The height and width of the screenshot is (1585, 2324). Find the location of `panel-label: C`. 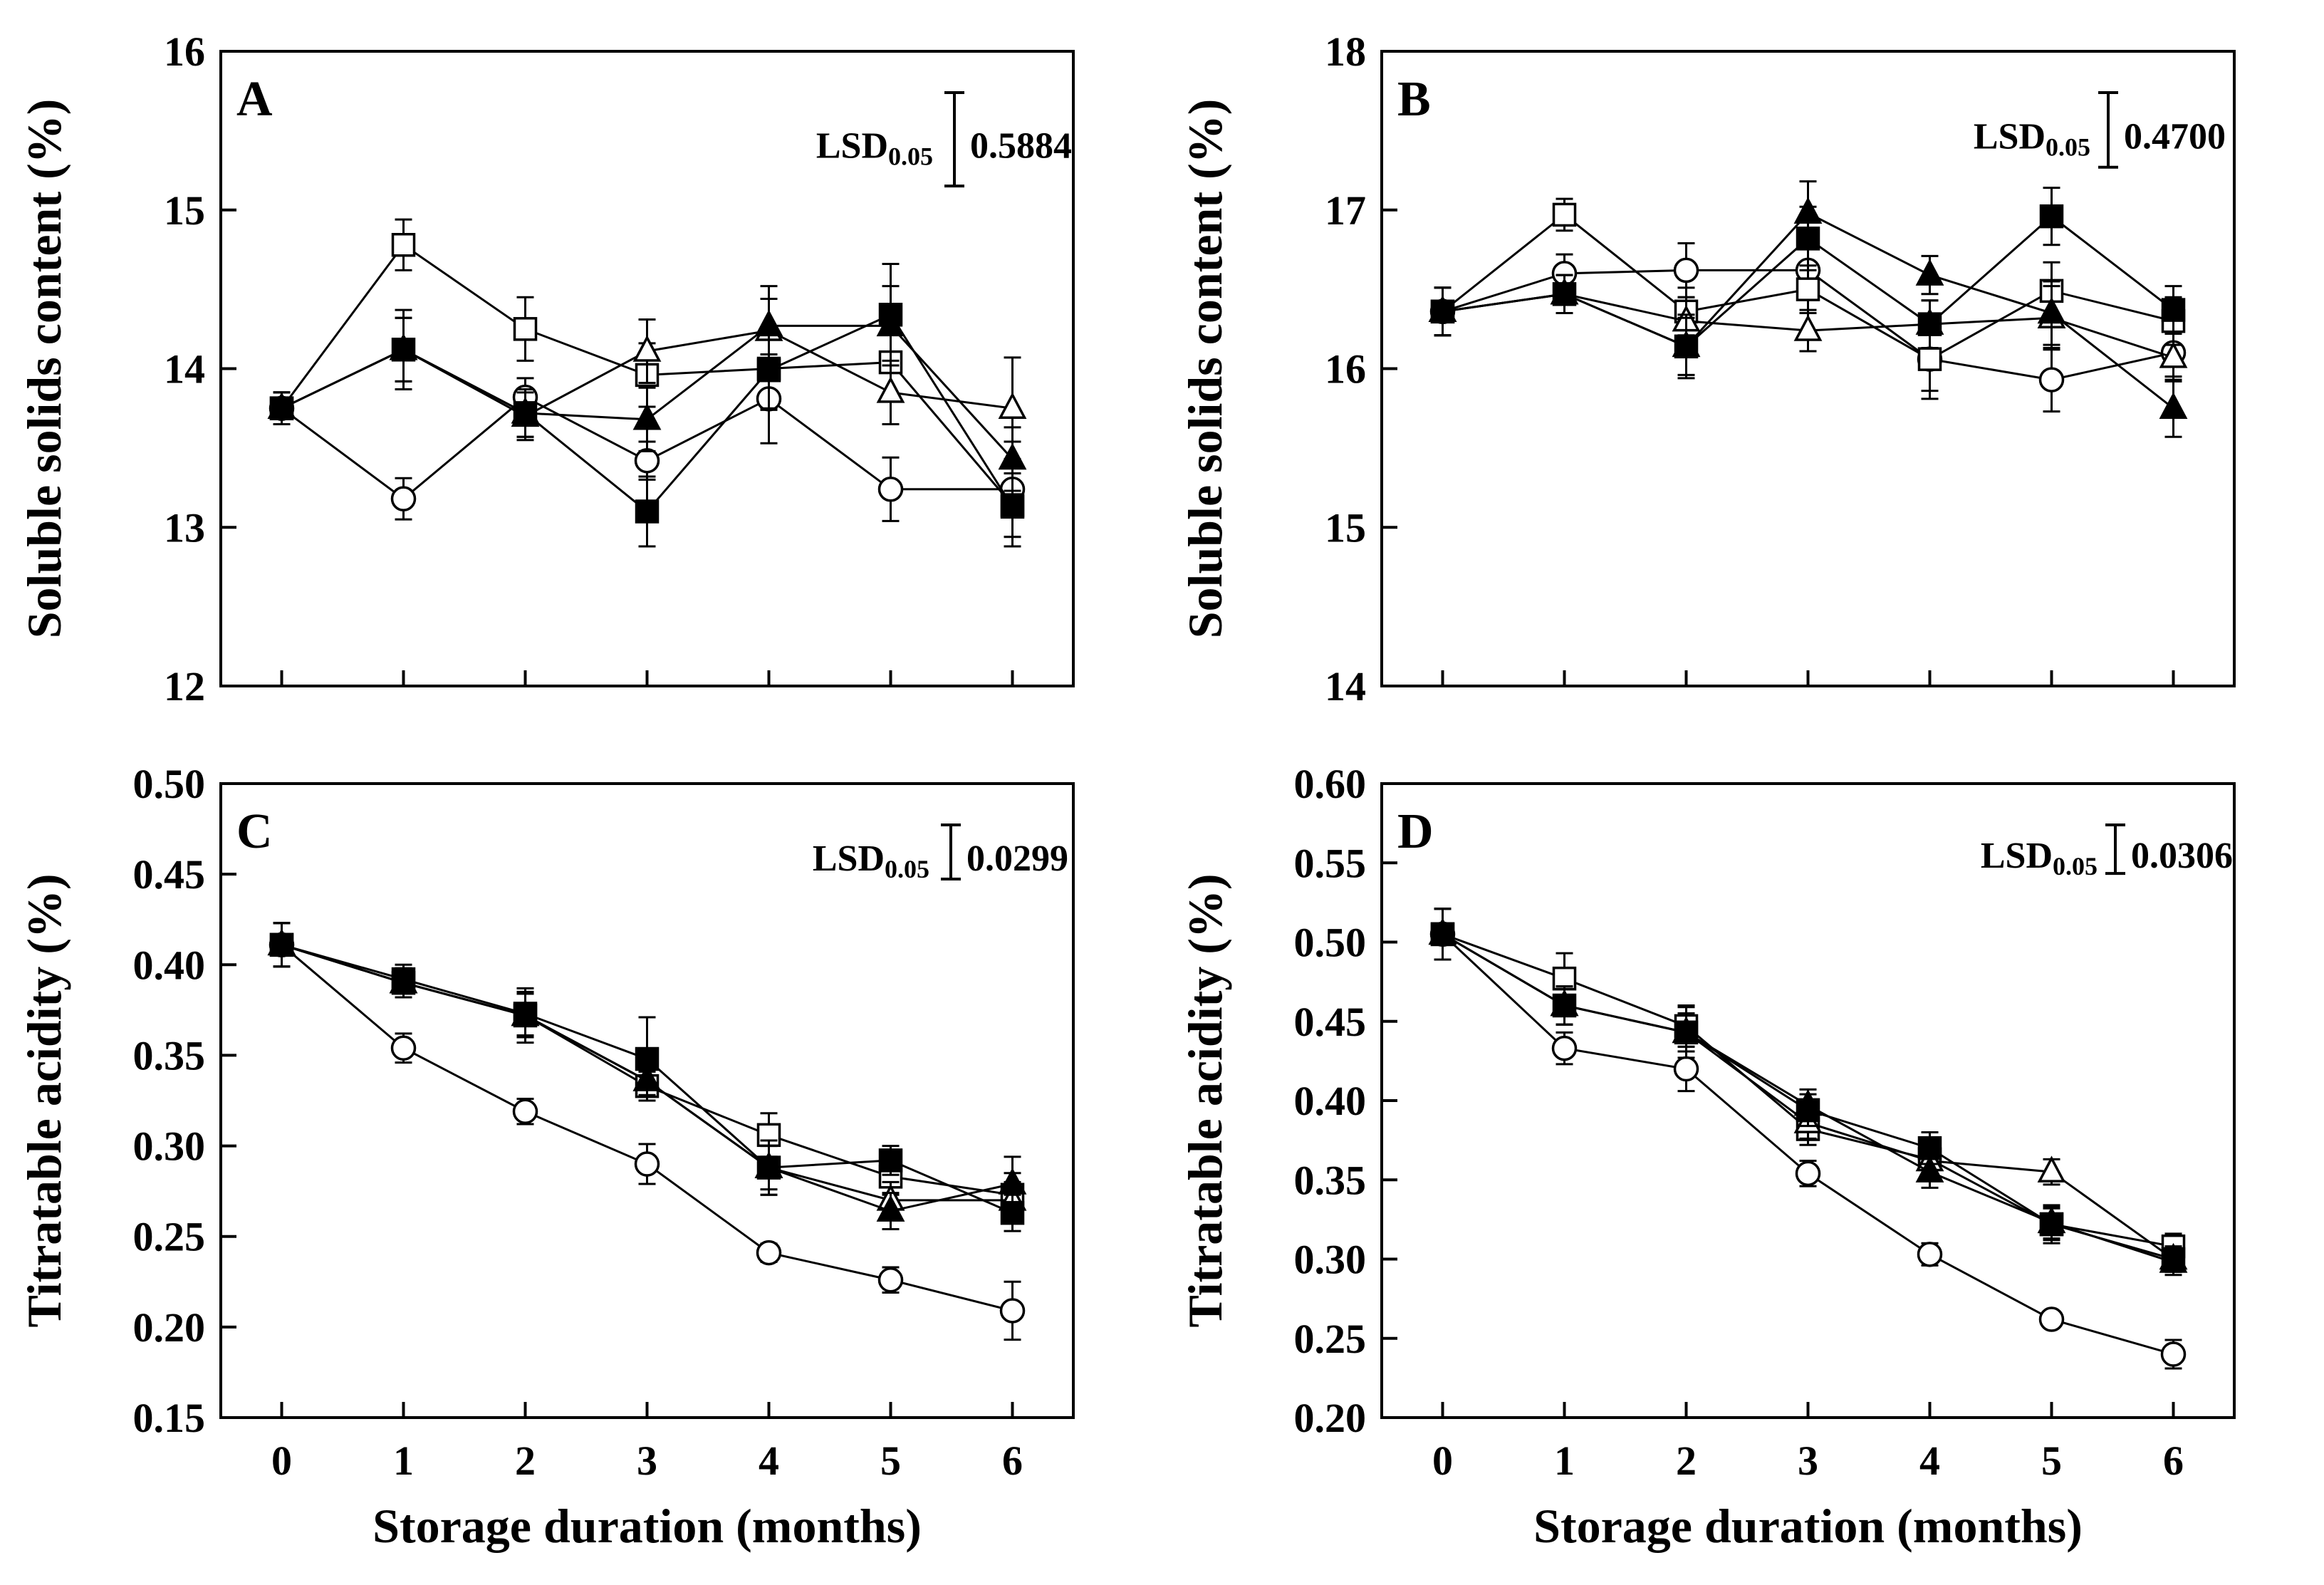

panel-label: C is located at coordinates (254, 831).